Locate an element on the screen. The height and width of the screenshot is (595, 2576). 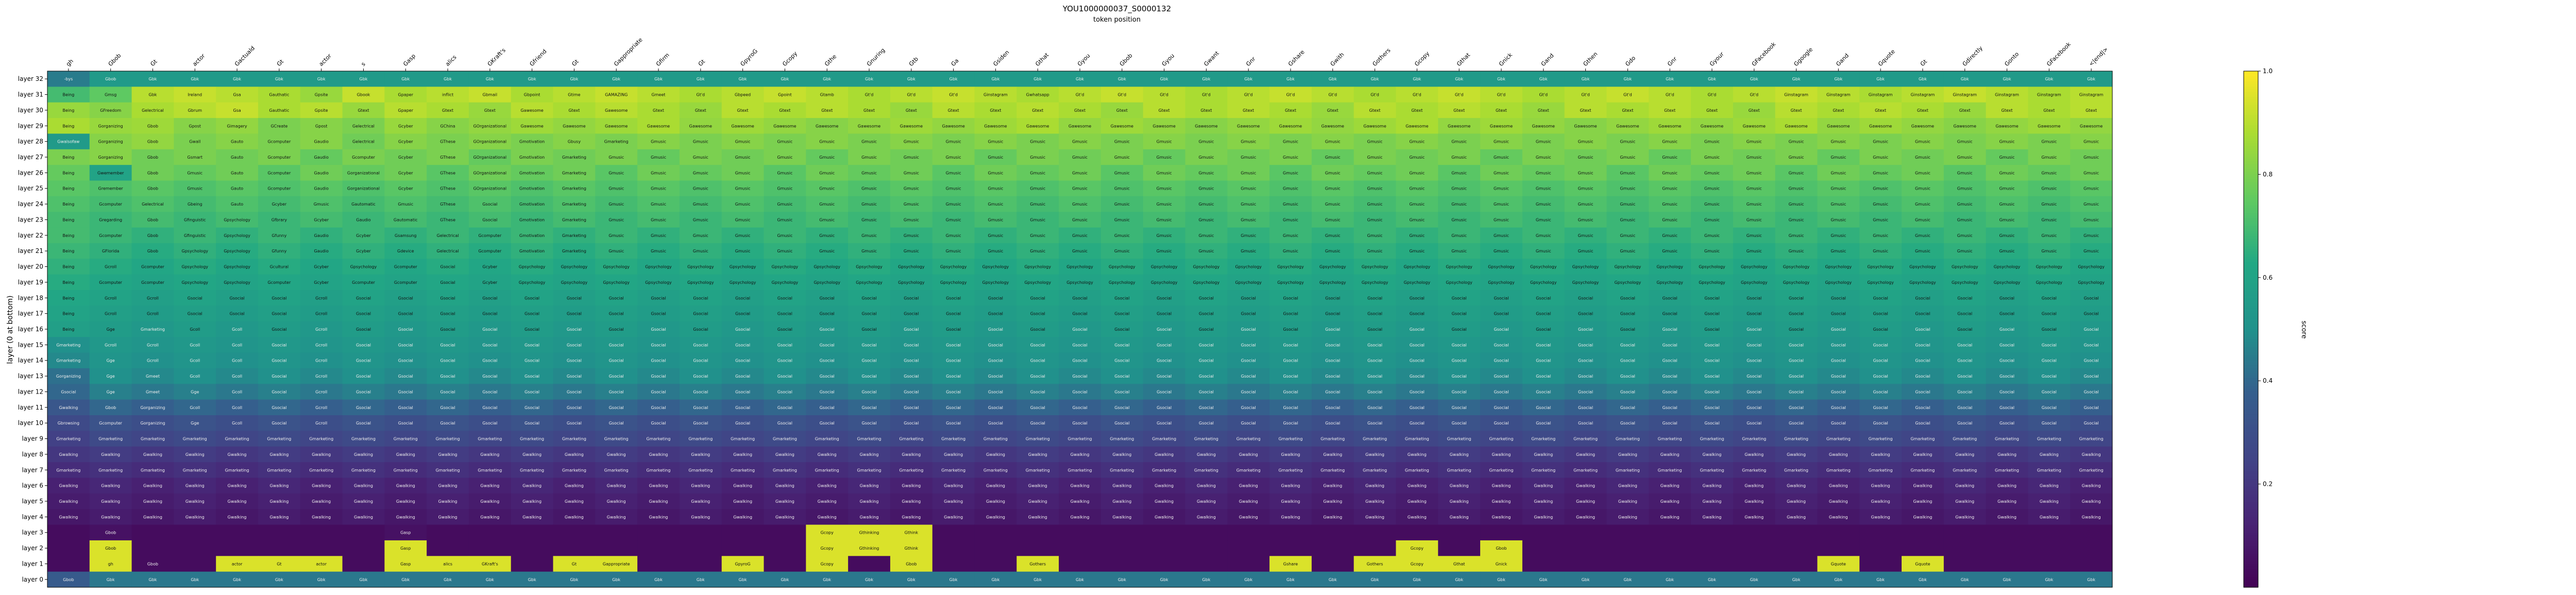
x-tick-label: Gbob is located at coordinates (115, 59).